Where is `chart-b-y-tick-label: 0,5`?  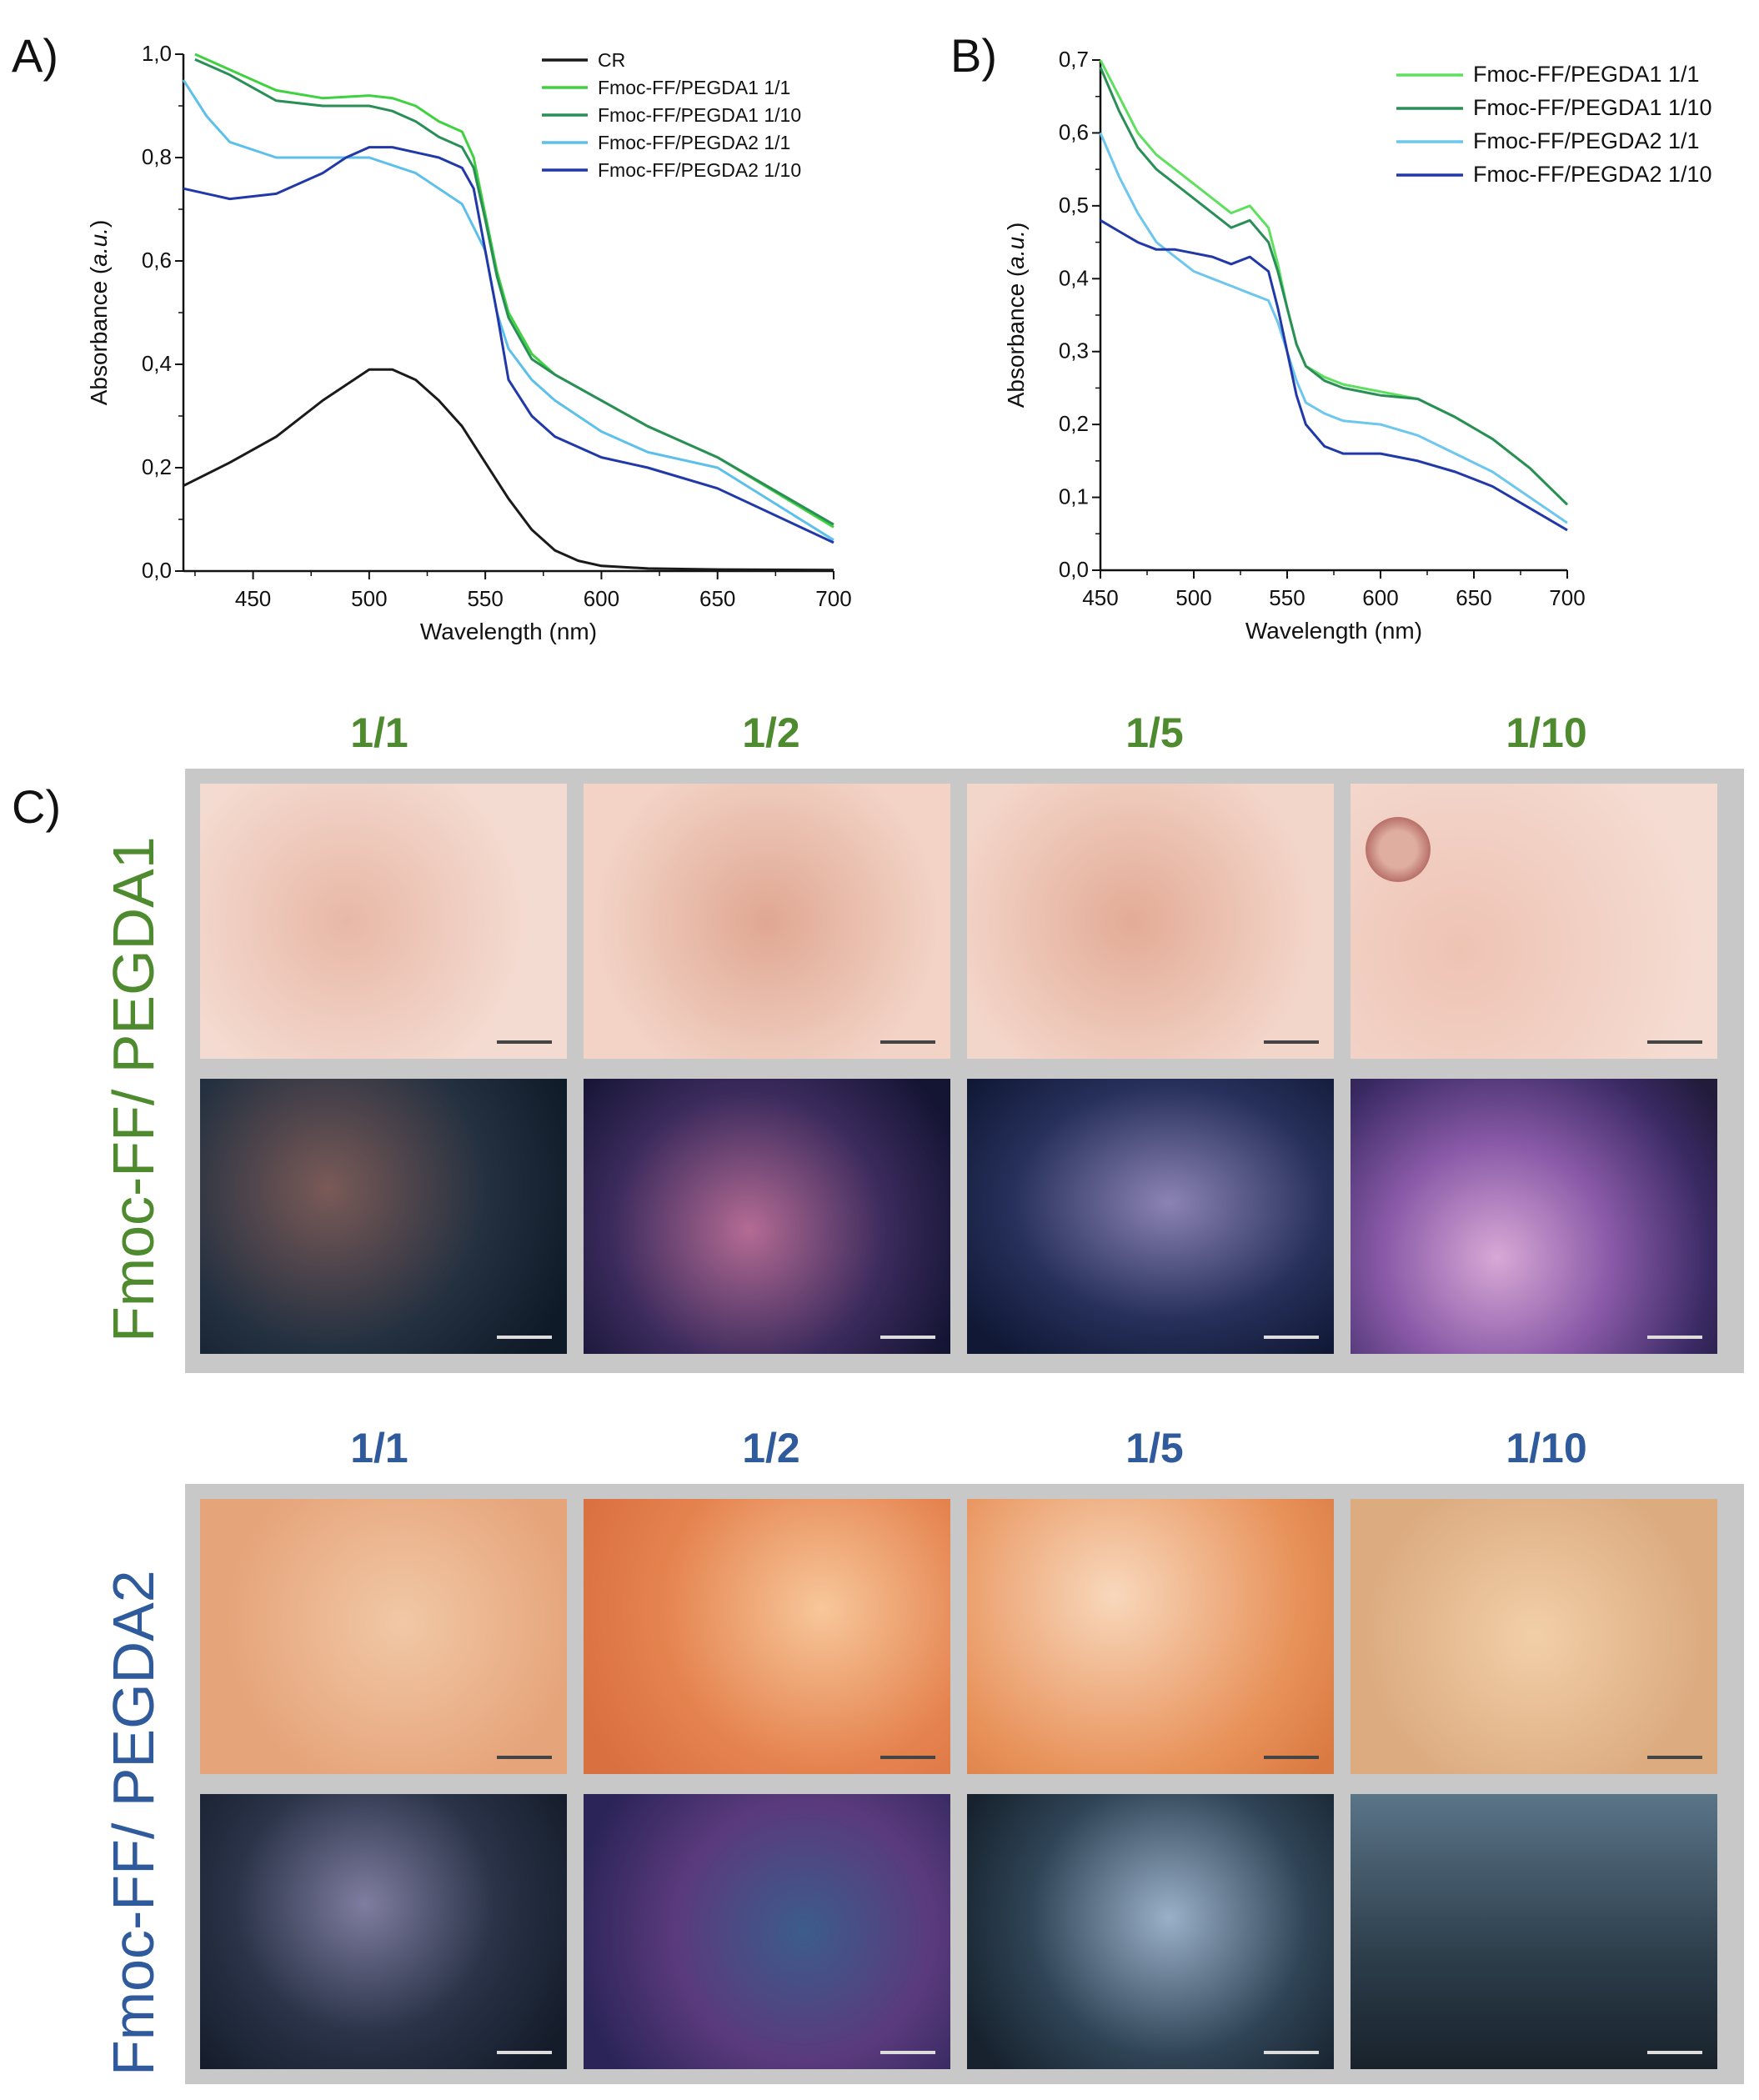
chart-b-y-tick-label: 0,5 is located at coordinates (1074, 205).